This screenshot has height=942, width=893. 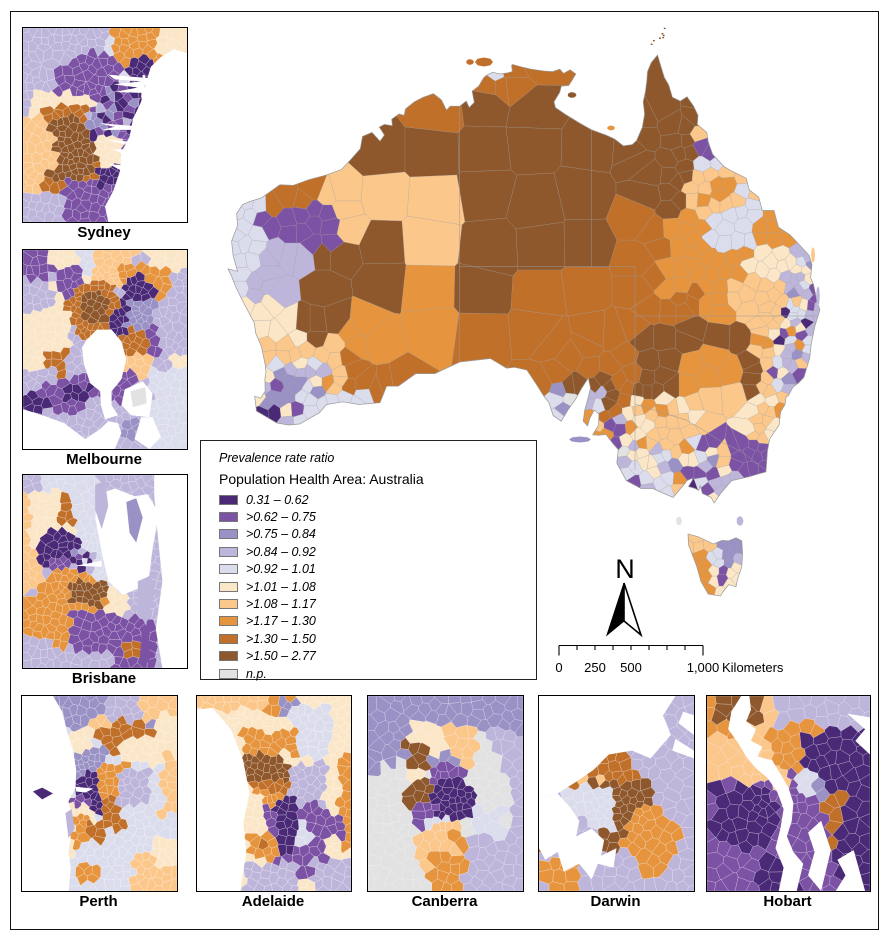 What do you see at coordinates (625, 569) in the screenshot?
I see `svg-text: N` at bounding box center [625, 569].